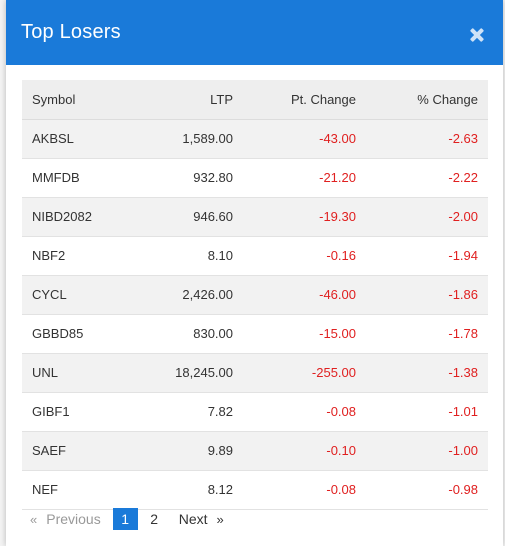 The image size is (505, 546). I want to click on cell-pct-change: -1.38, so click(422, 373).